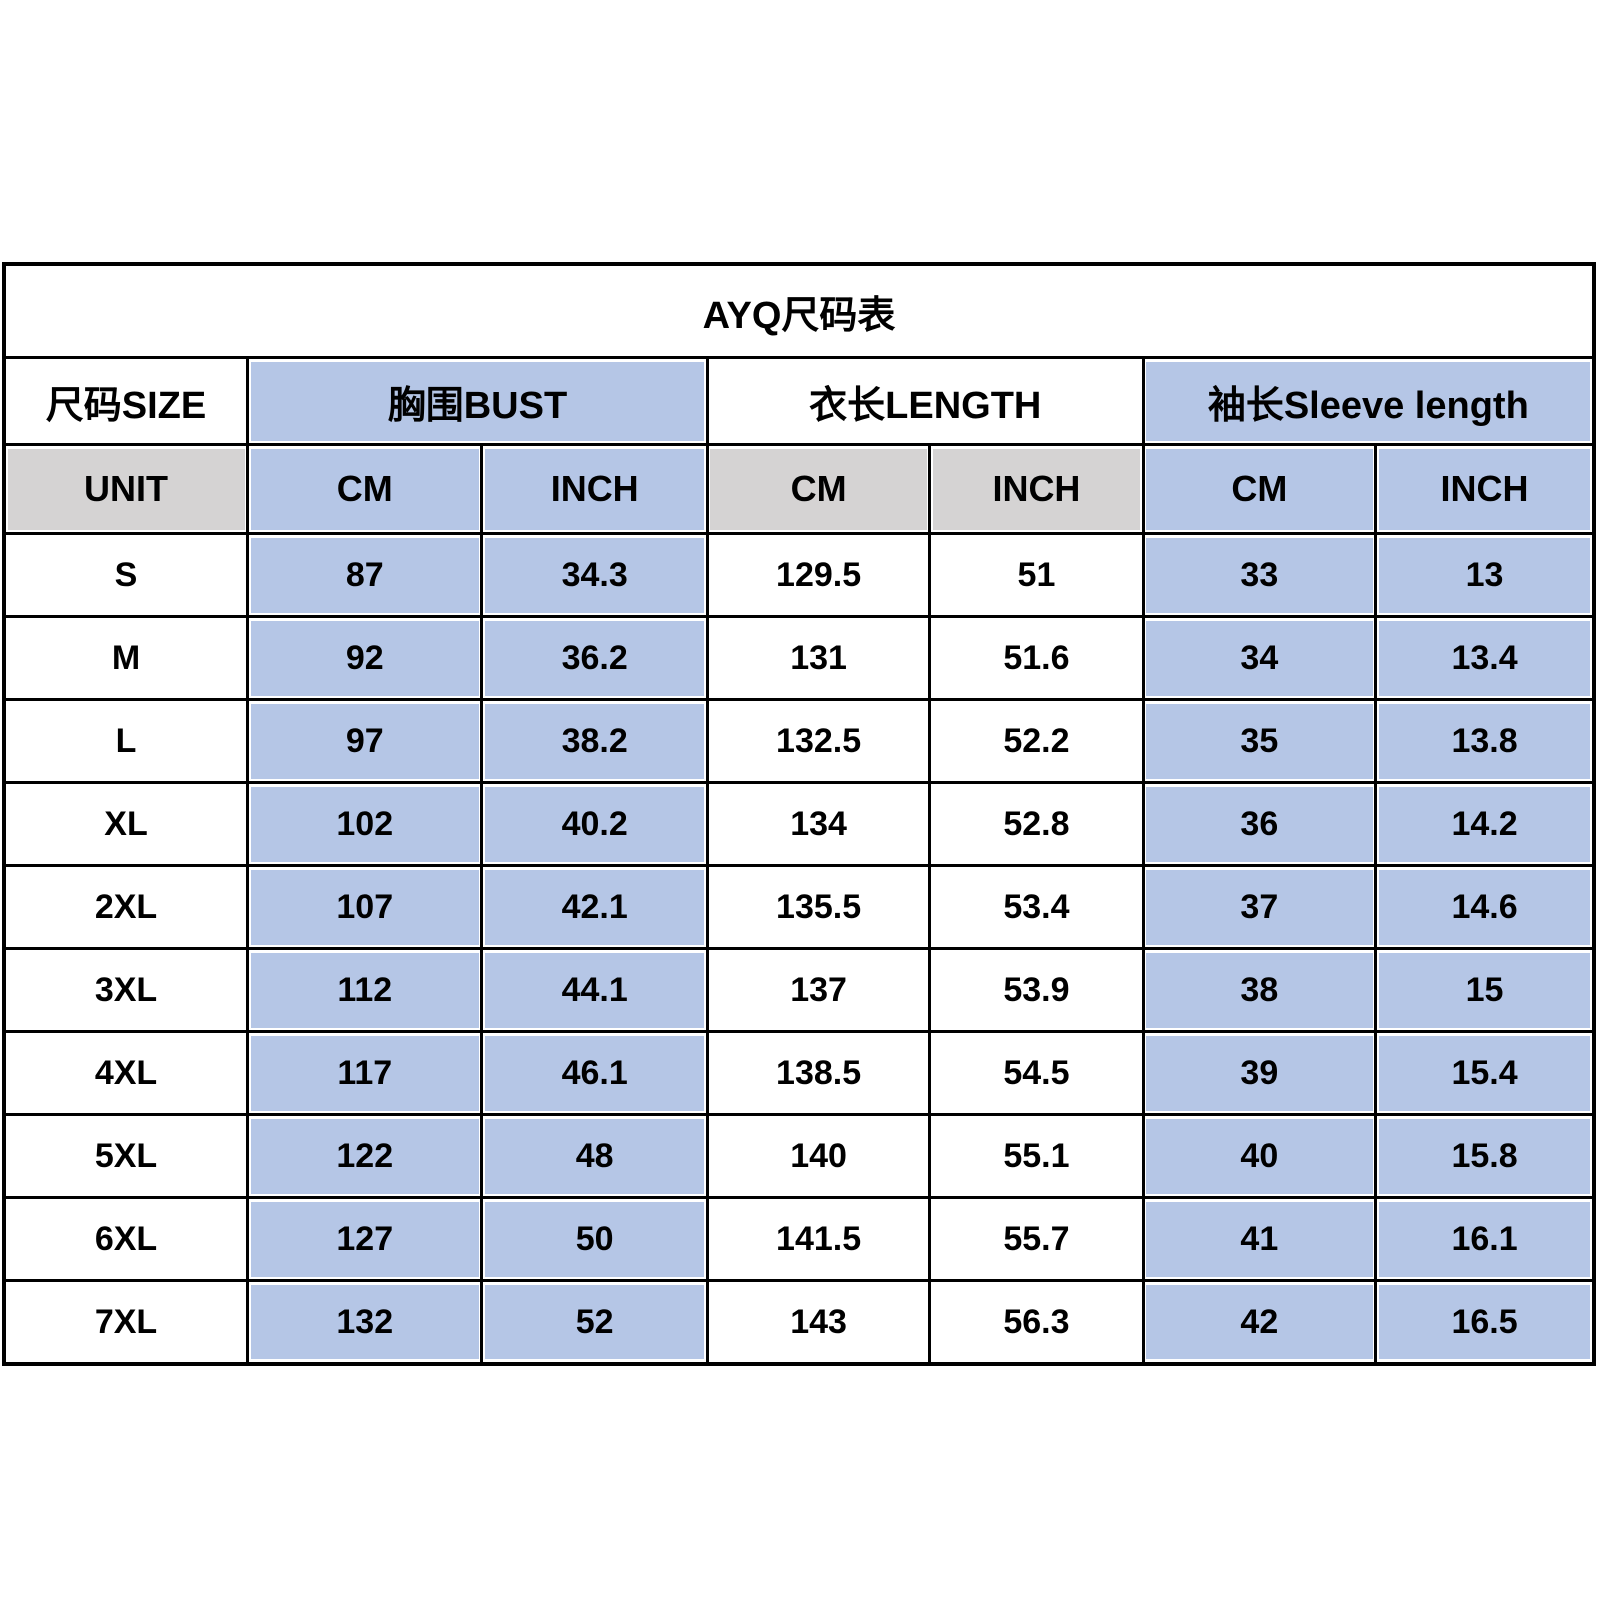 This screenshot has height=1600, width=1600. I want to click on table-row: M 92 36.2 131 51.6 34 13.4, so click(799, 658).